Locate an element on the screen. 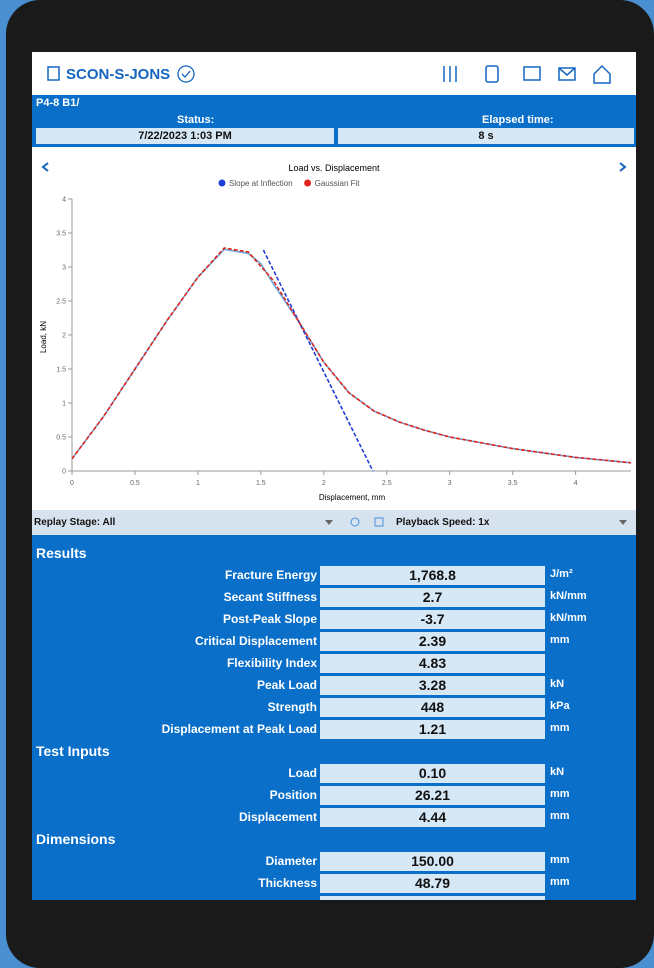 Image resolution: width=654 pixels, height=968 pixels. row-value: 2.39 is located at coordinates (432, 641).